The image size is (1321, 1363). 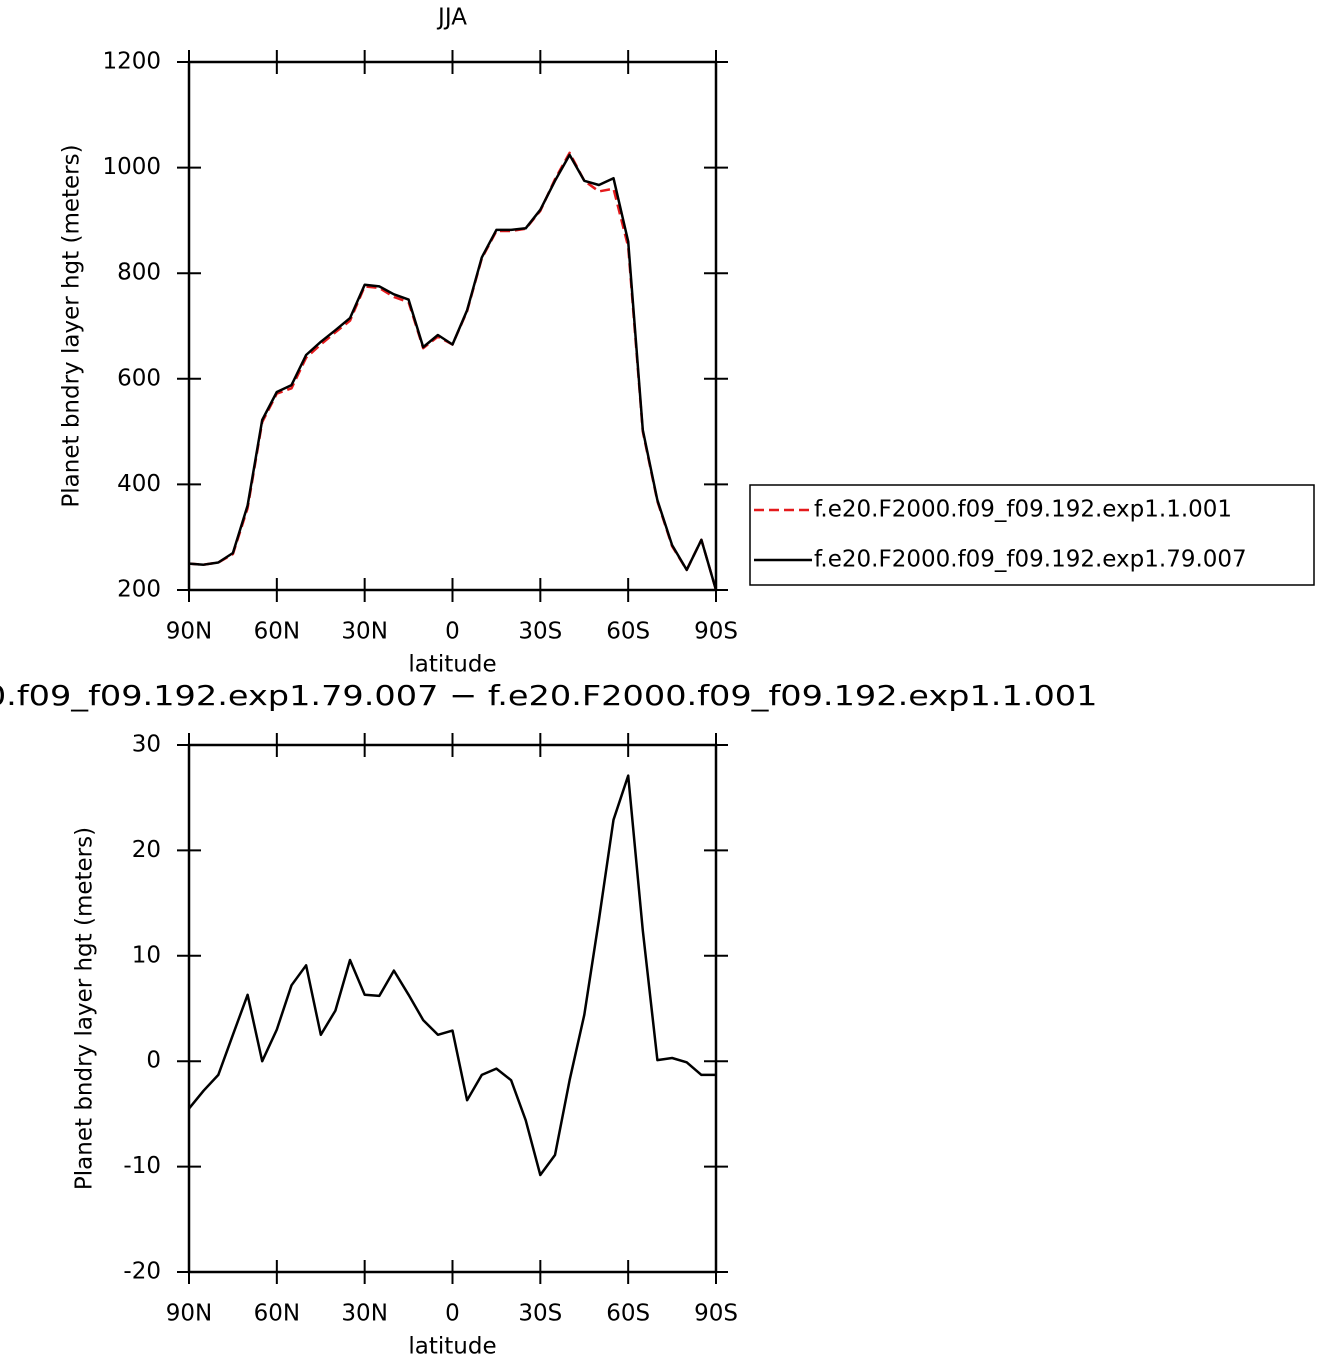 I want to click on y-tick-label: 200, so click(x=139, y=590).